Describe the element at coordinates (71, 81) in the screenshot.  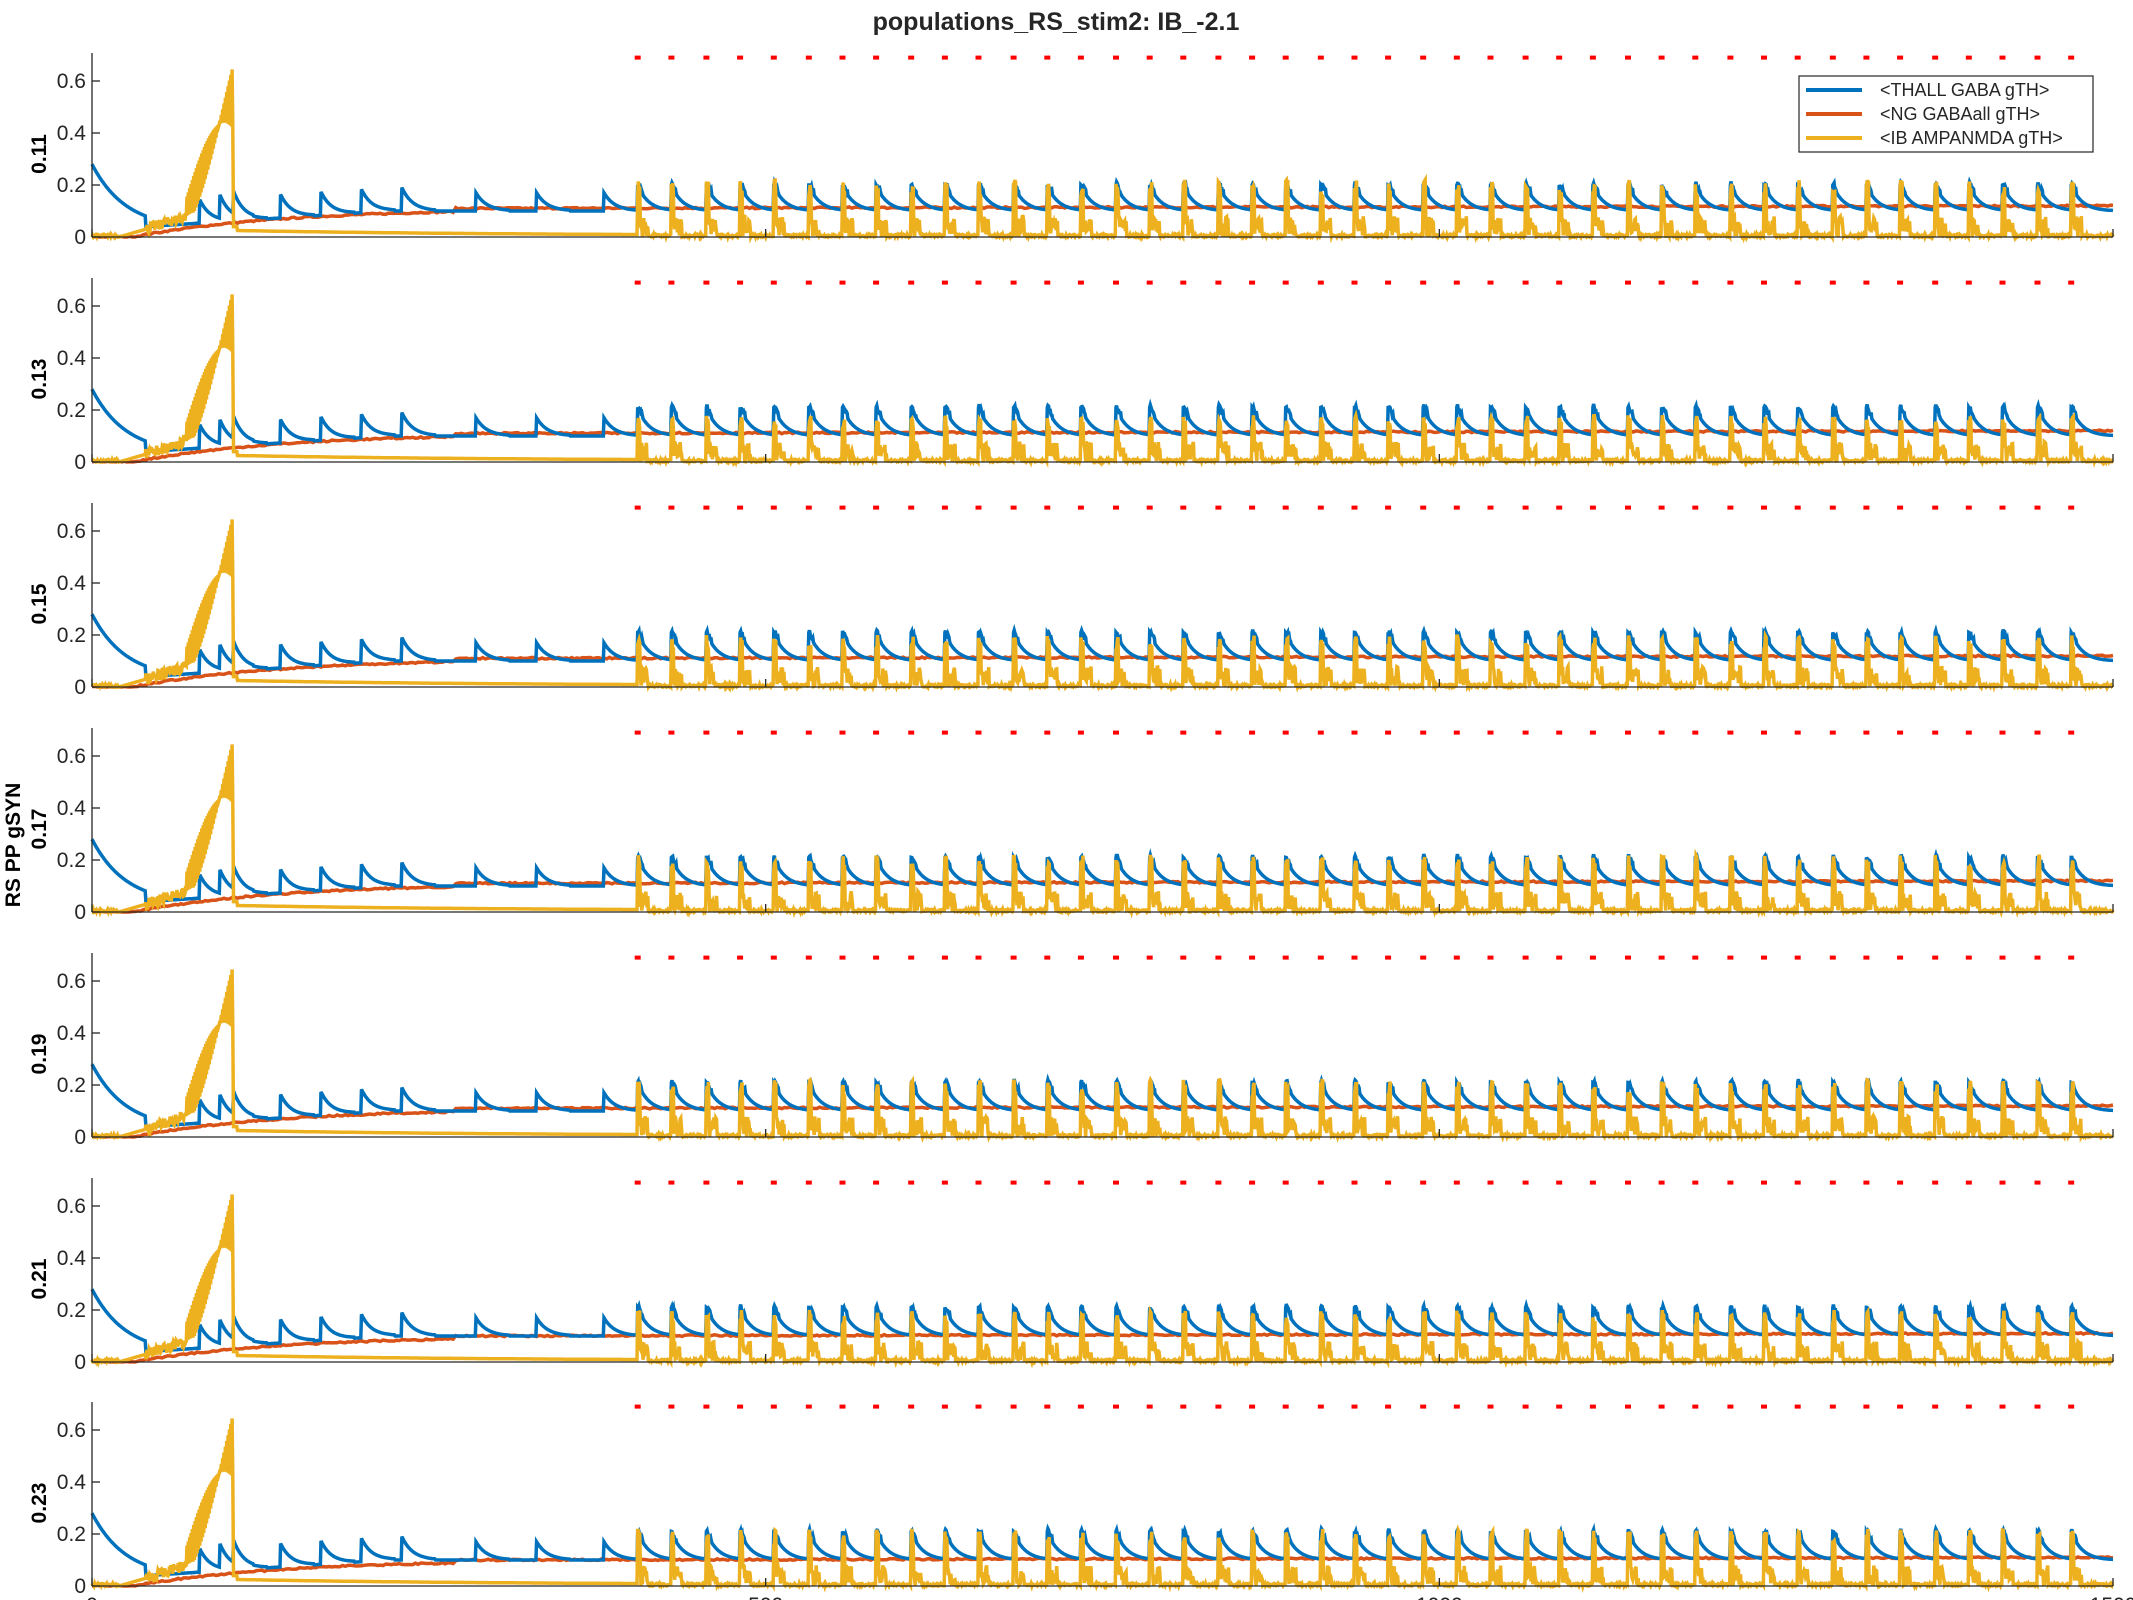
I see `y-tick-label: 0.6` at that location.